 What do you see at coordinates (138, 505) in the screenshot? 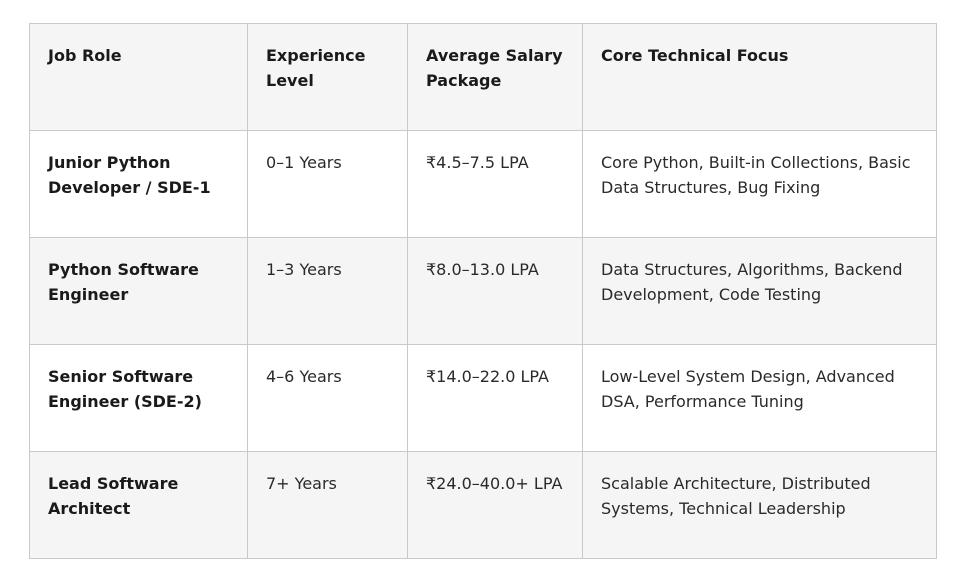
I see `cell-job-role: Lead Software Architect` at bounding box center [138, 505].